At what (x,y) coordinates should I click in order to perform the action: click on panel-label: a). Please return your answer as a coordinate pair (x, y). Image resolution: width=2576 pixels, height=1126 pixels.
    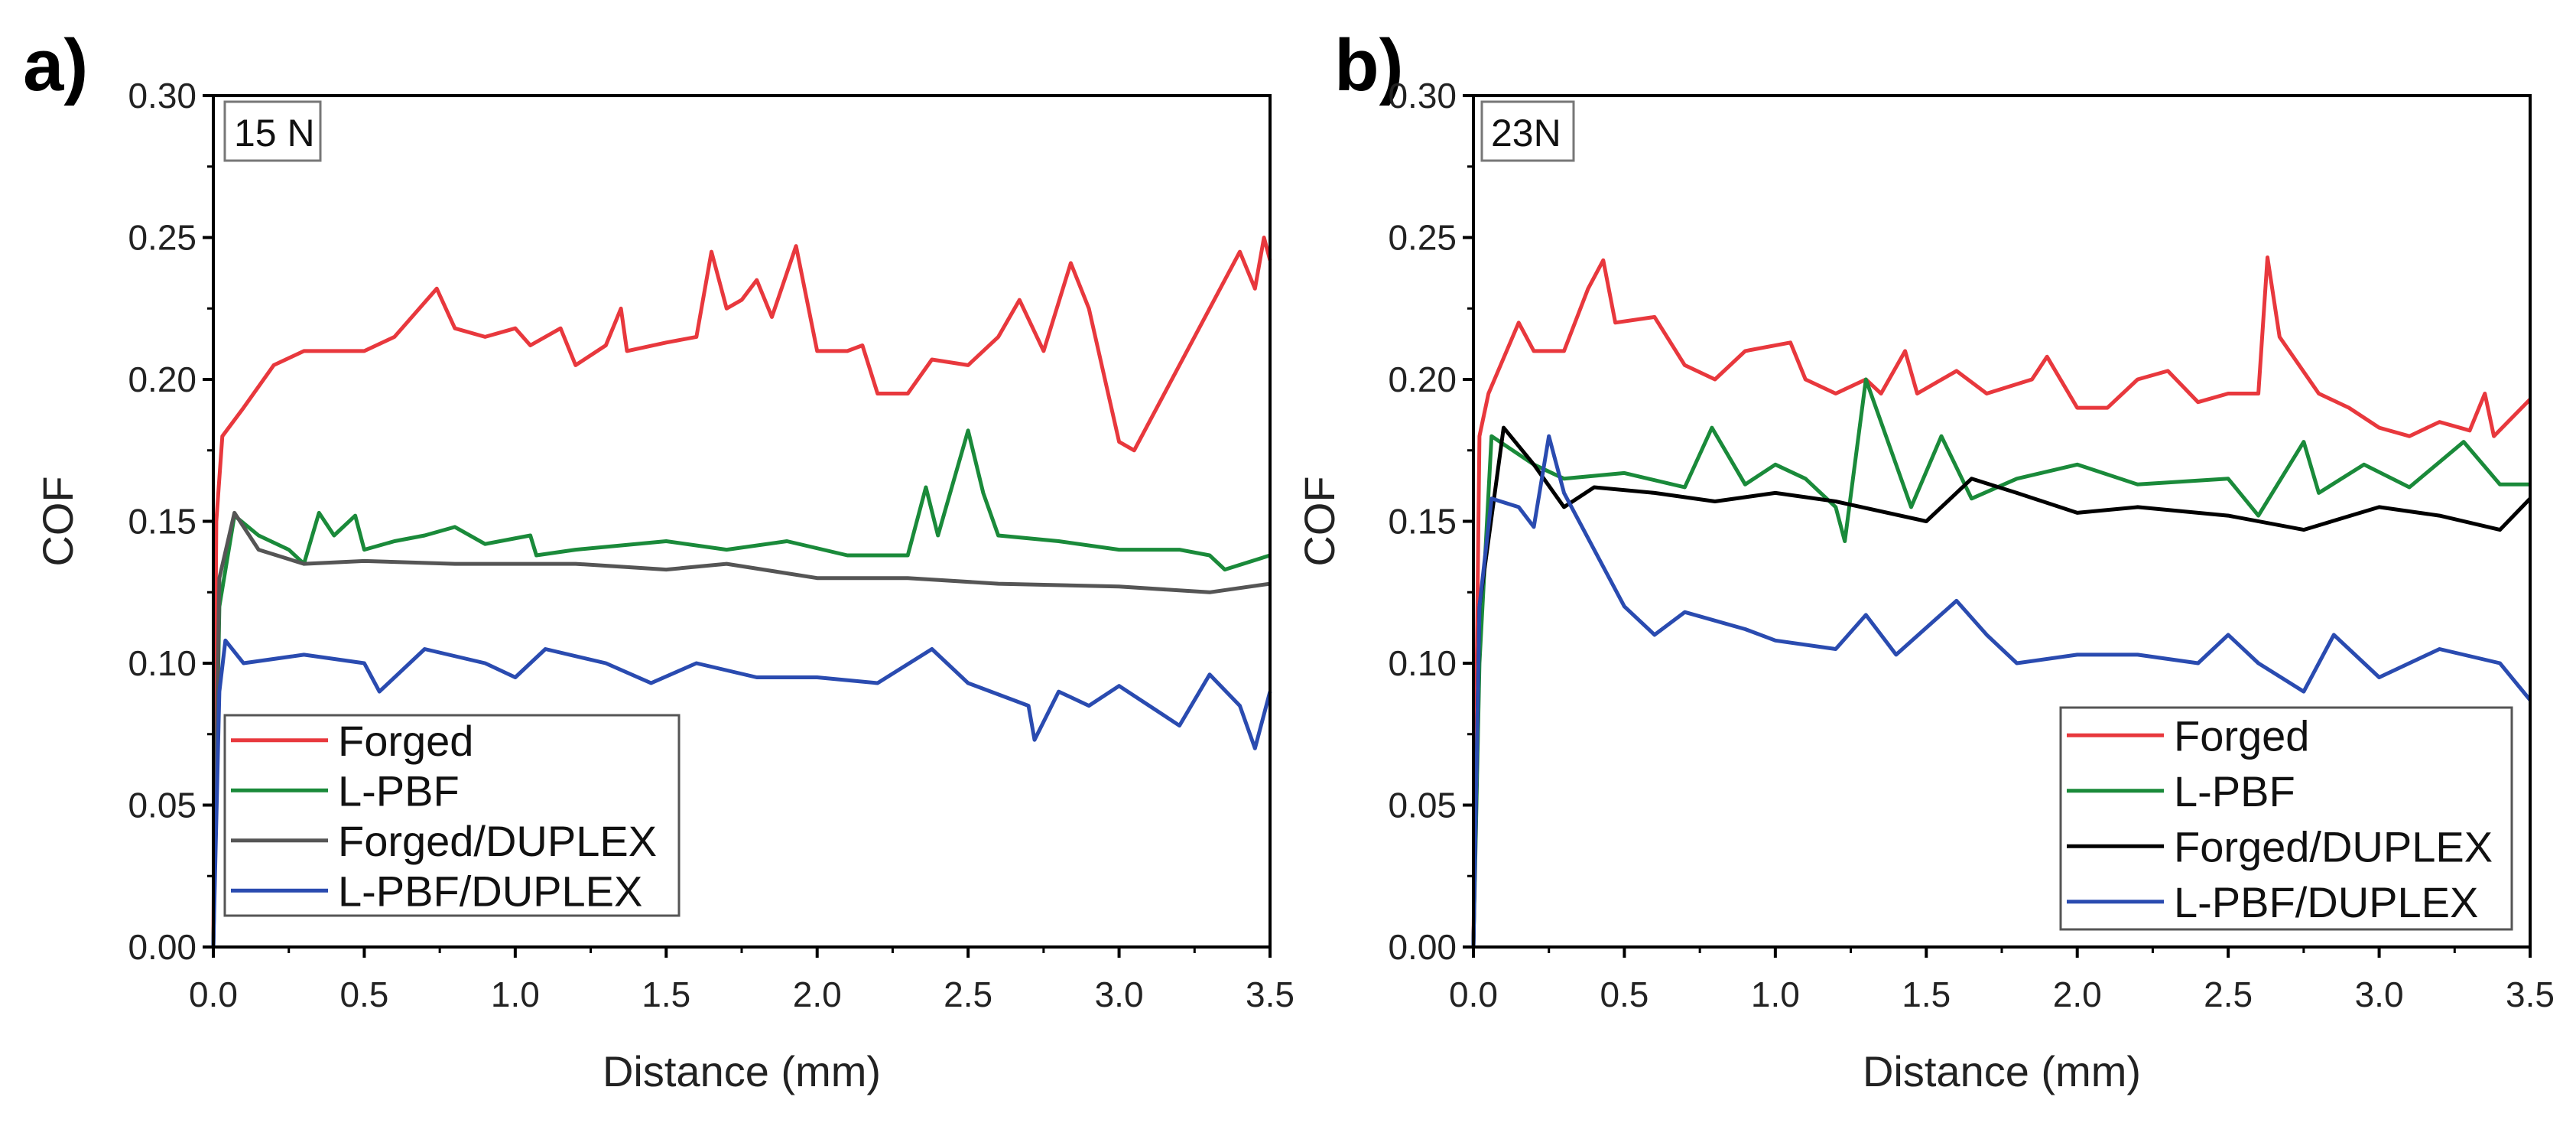
    Looking at the image, I should click on (55, 65).